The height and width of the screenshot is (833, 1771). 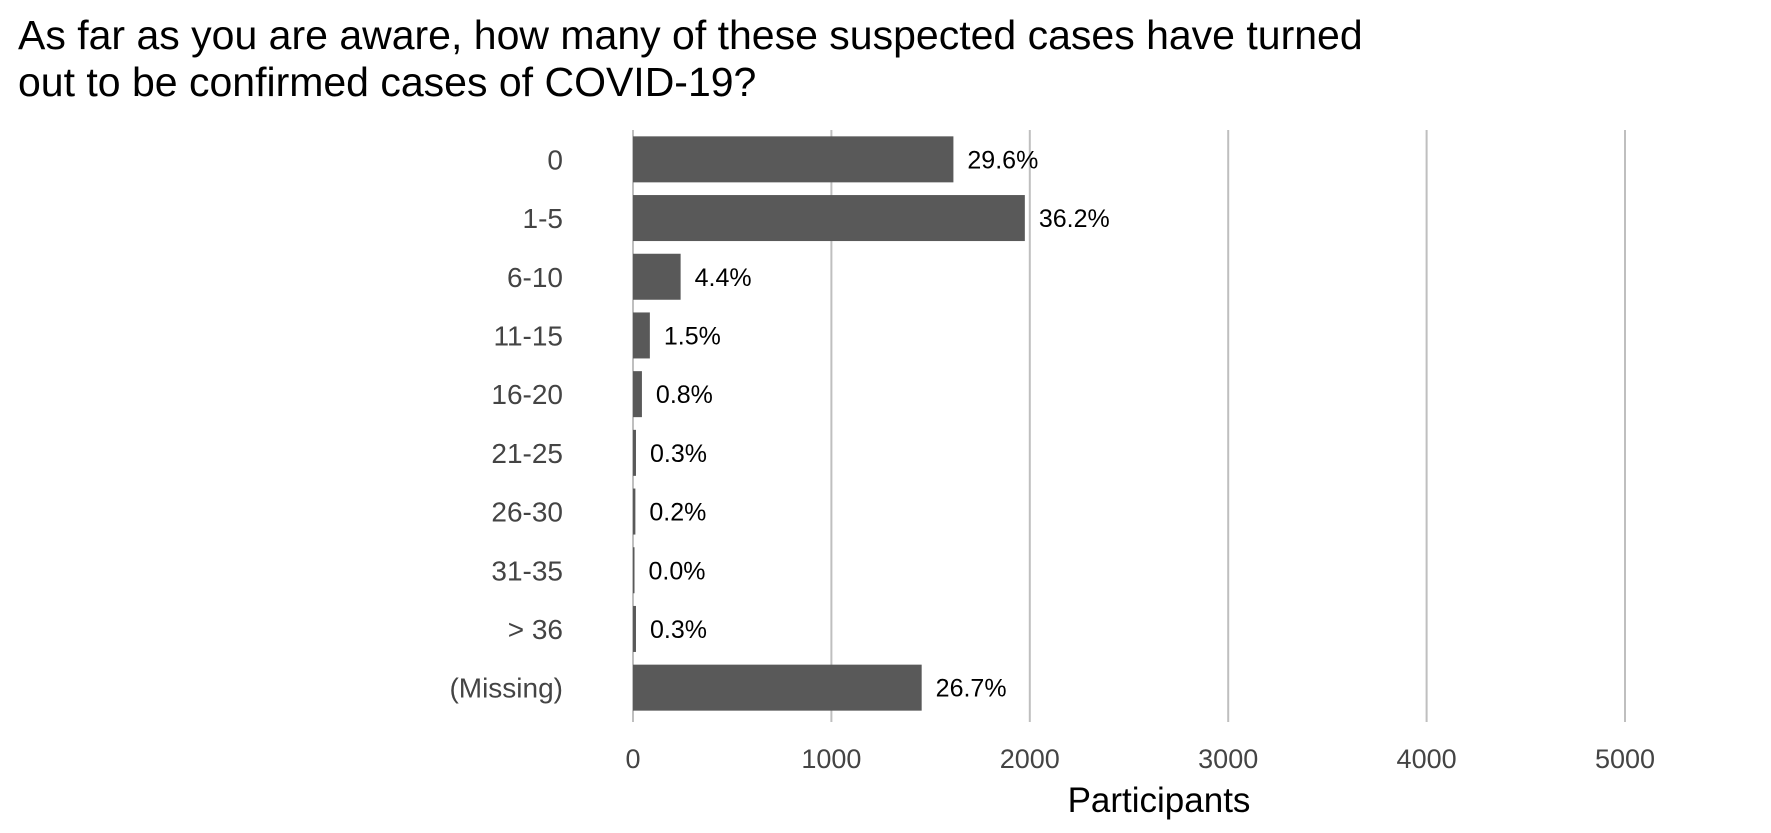 What do you see at coordinates (543, 218) in the screenshot?
I see `category-label: 1-5` at bounding box center [543, 218].